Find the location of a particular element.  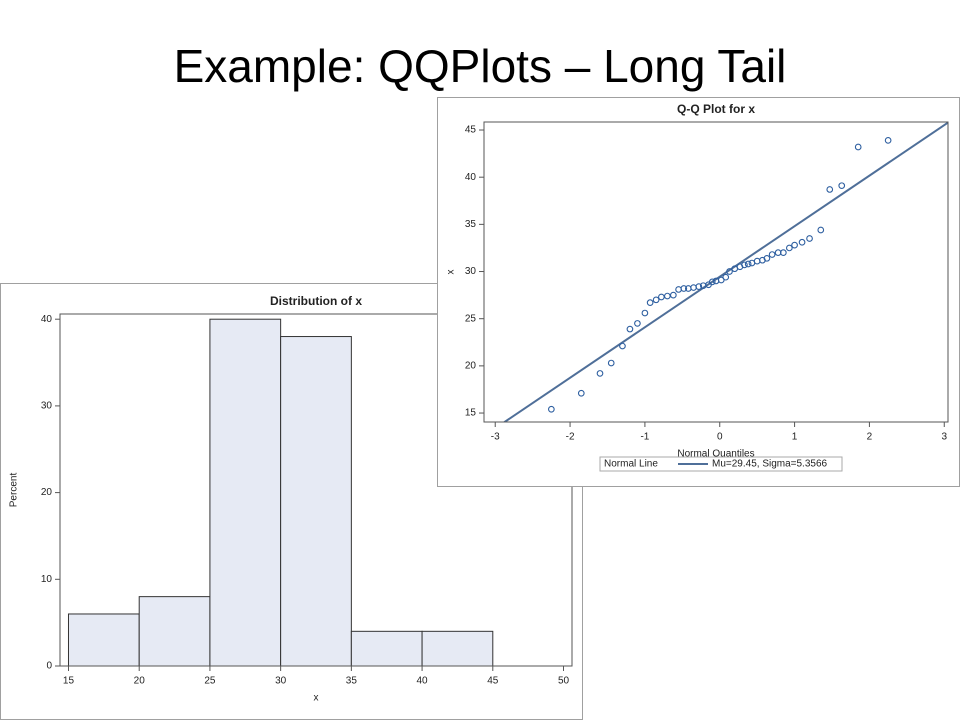

x-tick-label: 40 is located at coordinates (423, 681).